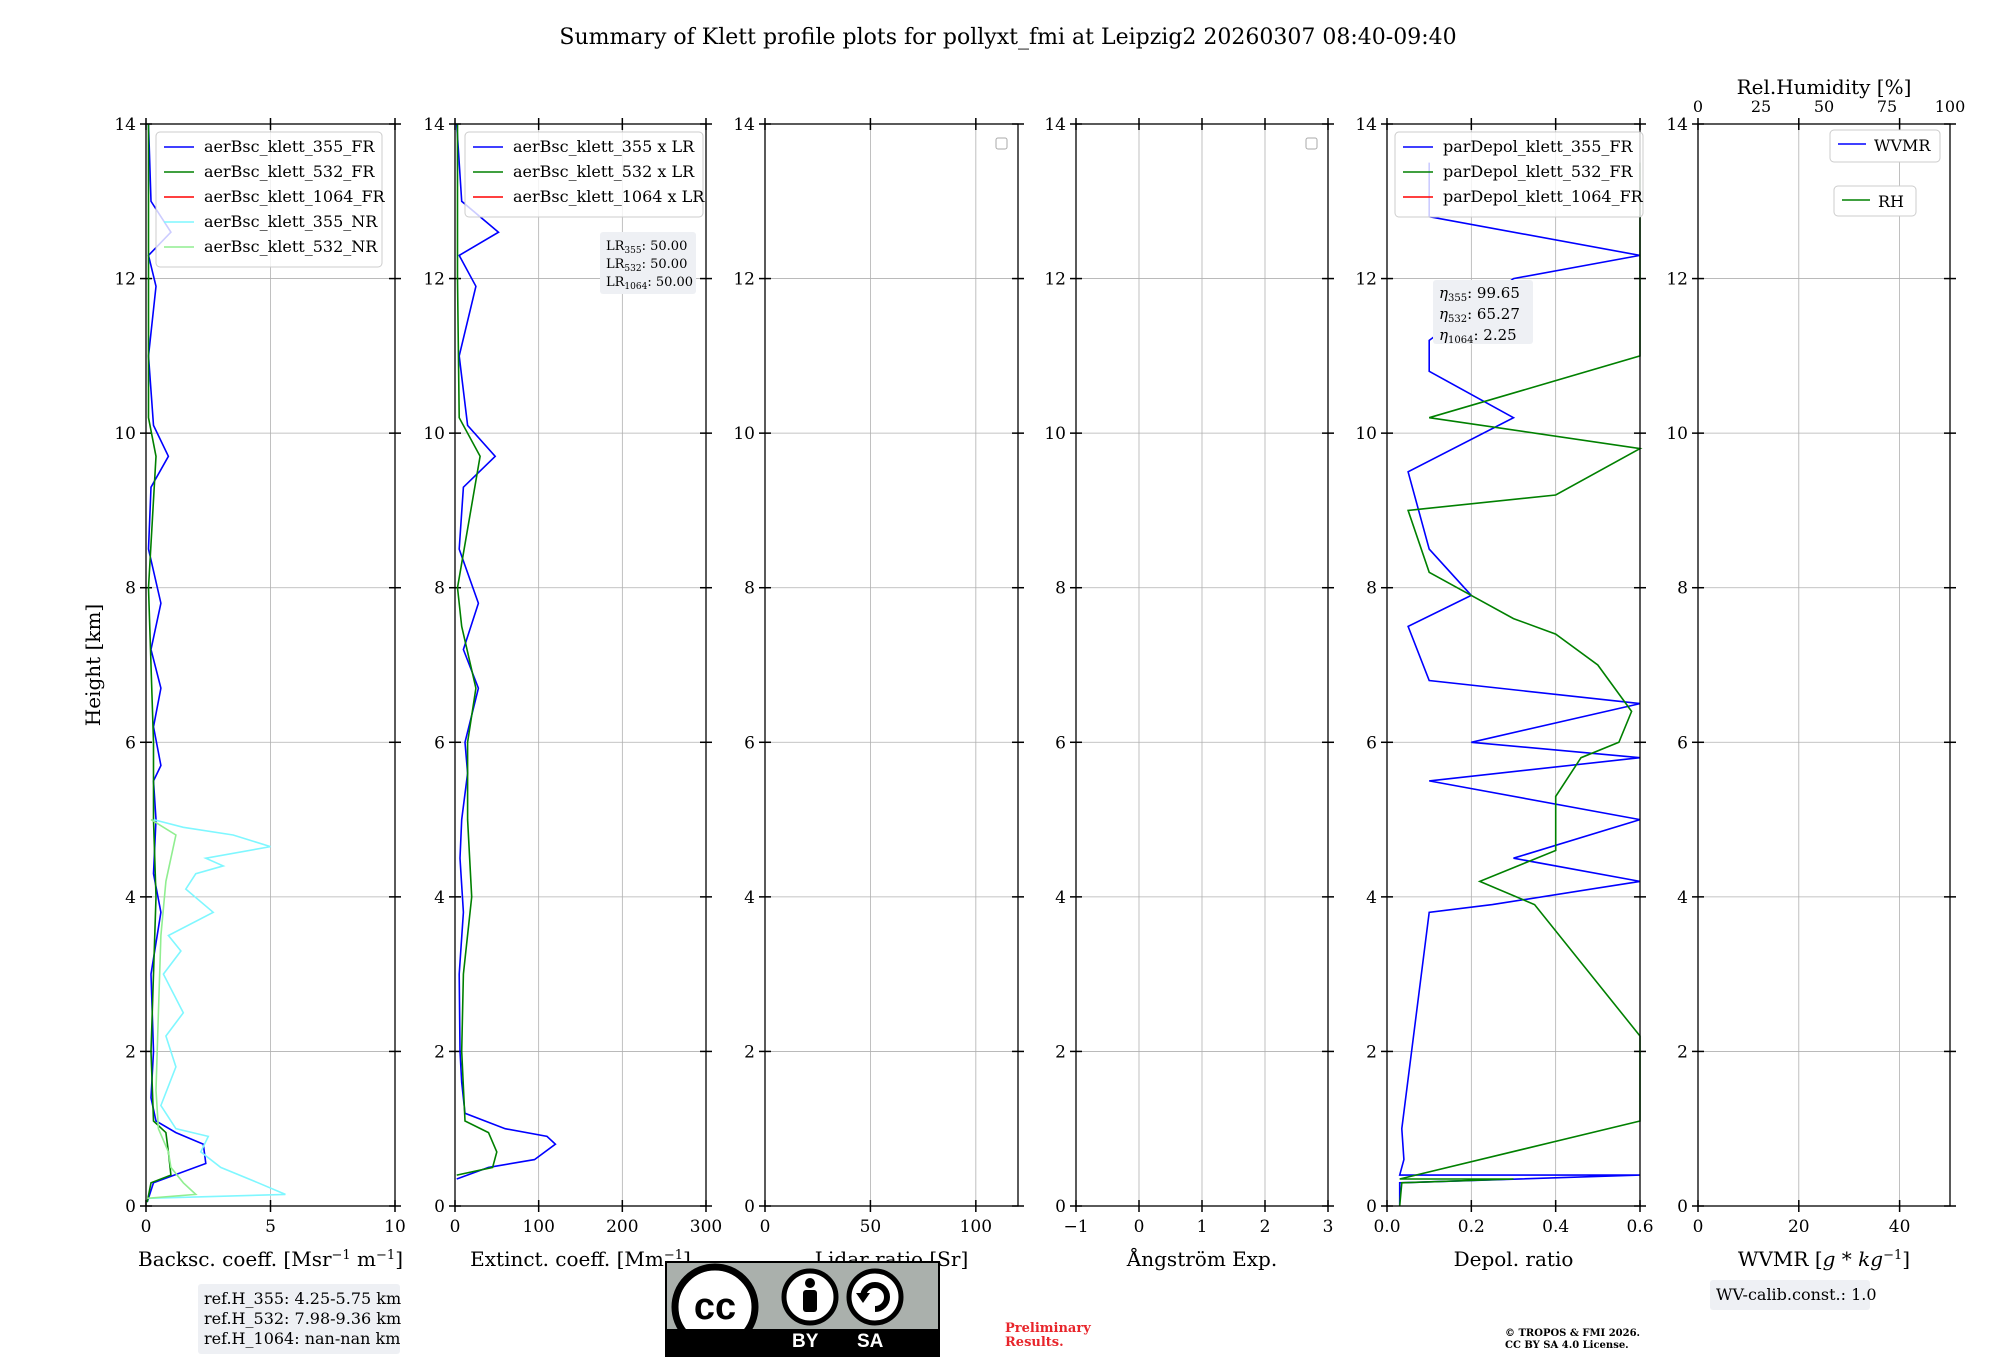 The height and width of the screenshot is (1360, 2000). What do you see at coordinates (1311, 143) in the screenshot?
I see `empty-legend-box` at bounding box center [1311, 143].